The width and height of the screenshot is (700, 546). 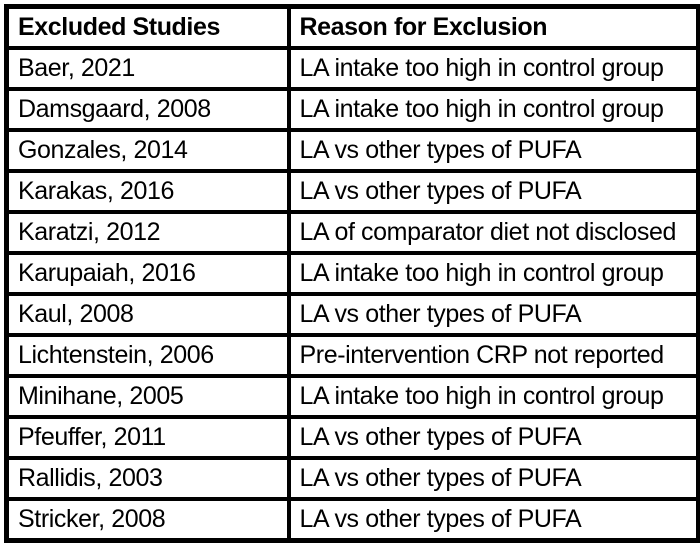 What do you see at coordinates (147, 437) in the screenshot?
I see `study-cell: Pfeuffer, 2011` at bounding box center [147, 437].